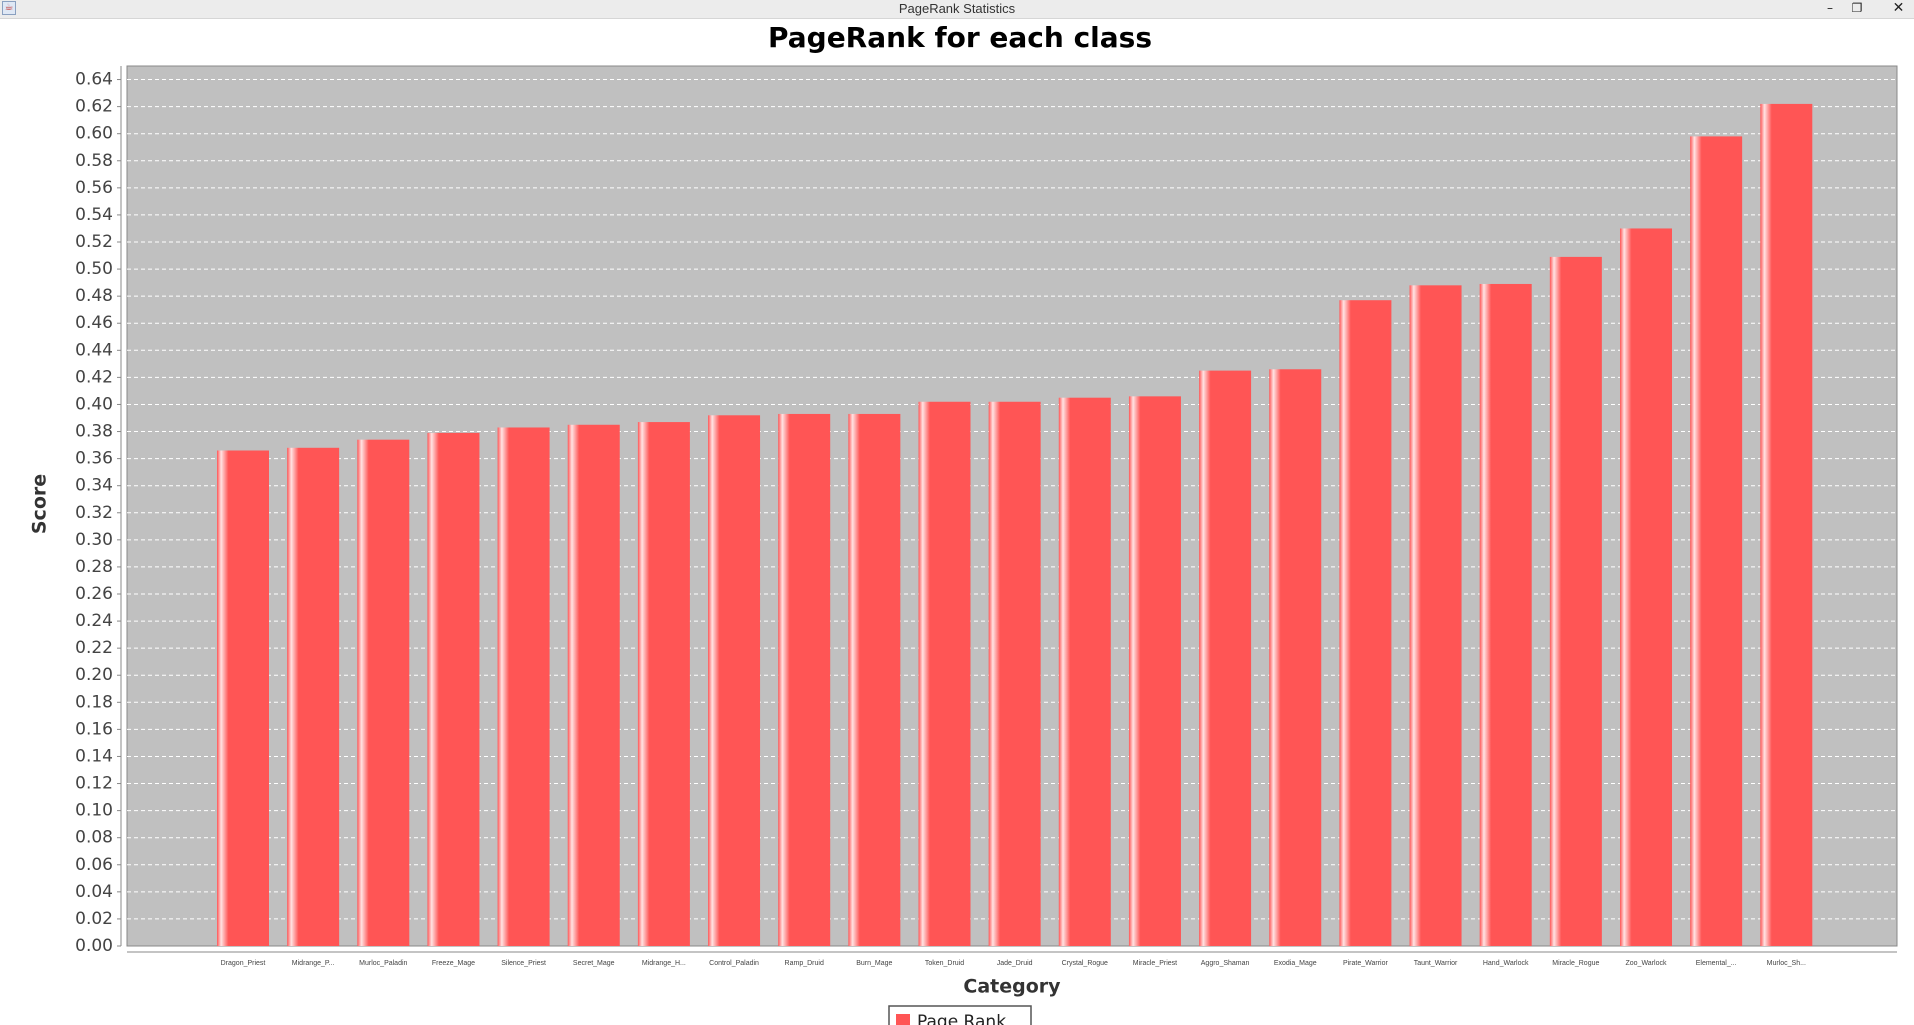 Image resolution: width=1914 pixels, height=1025 pixels. I want to click on chart-title: PageRank for each class, so click(960, 37).